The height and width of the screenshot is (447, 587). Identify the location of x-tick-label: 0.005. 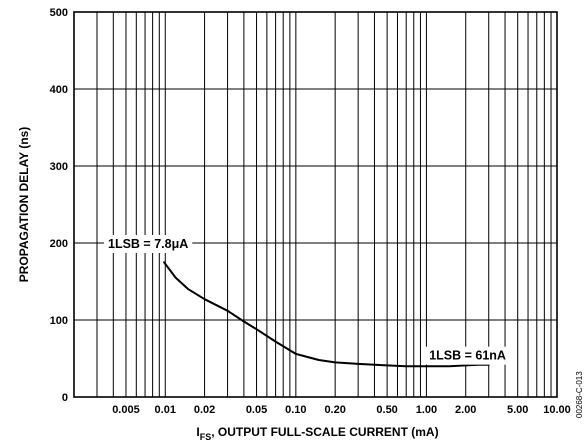
(126, 410).